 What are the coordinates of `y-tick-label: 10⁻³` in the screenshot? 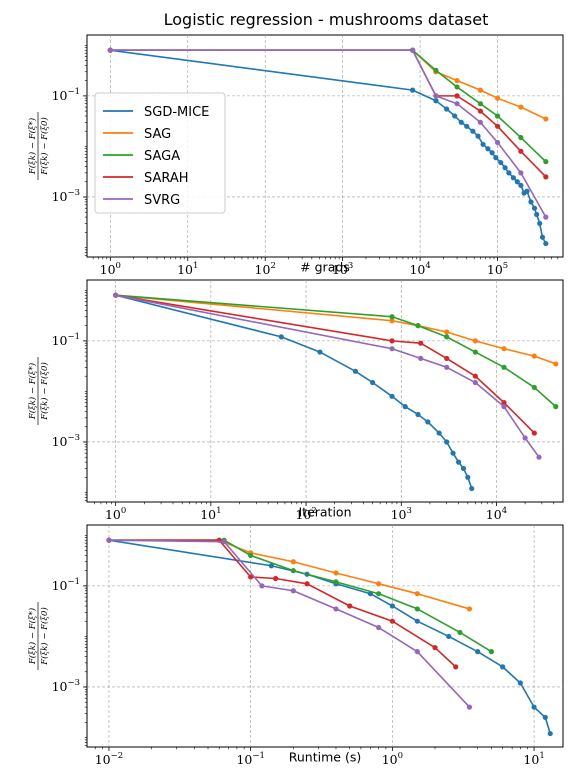 It's located at (66, 441).